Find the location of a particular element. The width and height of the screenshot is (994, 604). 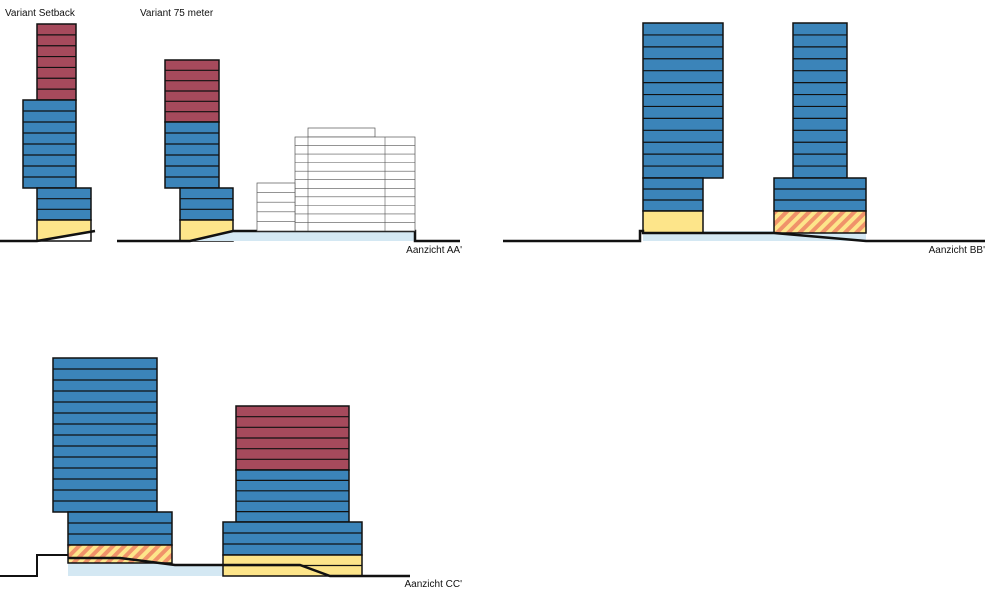

label: Variant Setback is located at coordinates (40, 13).